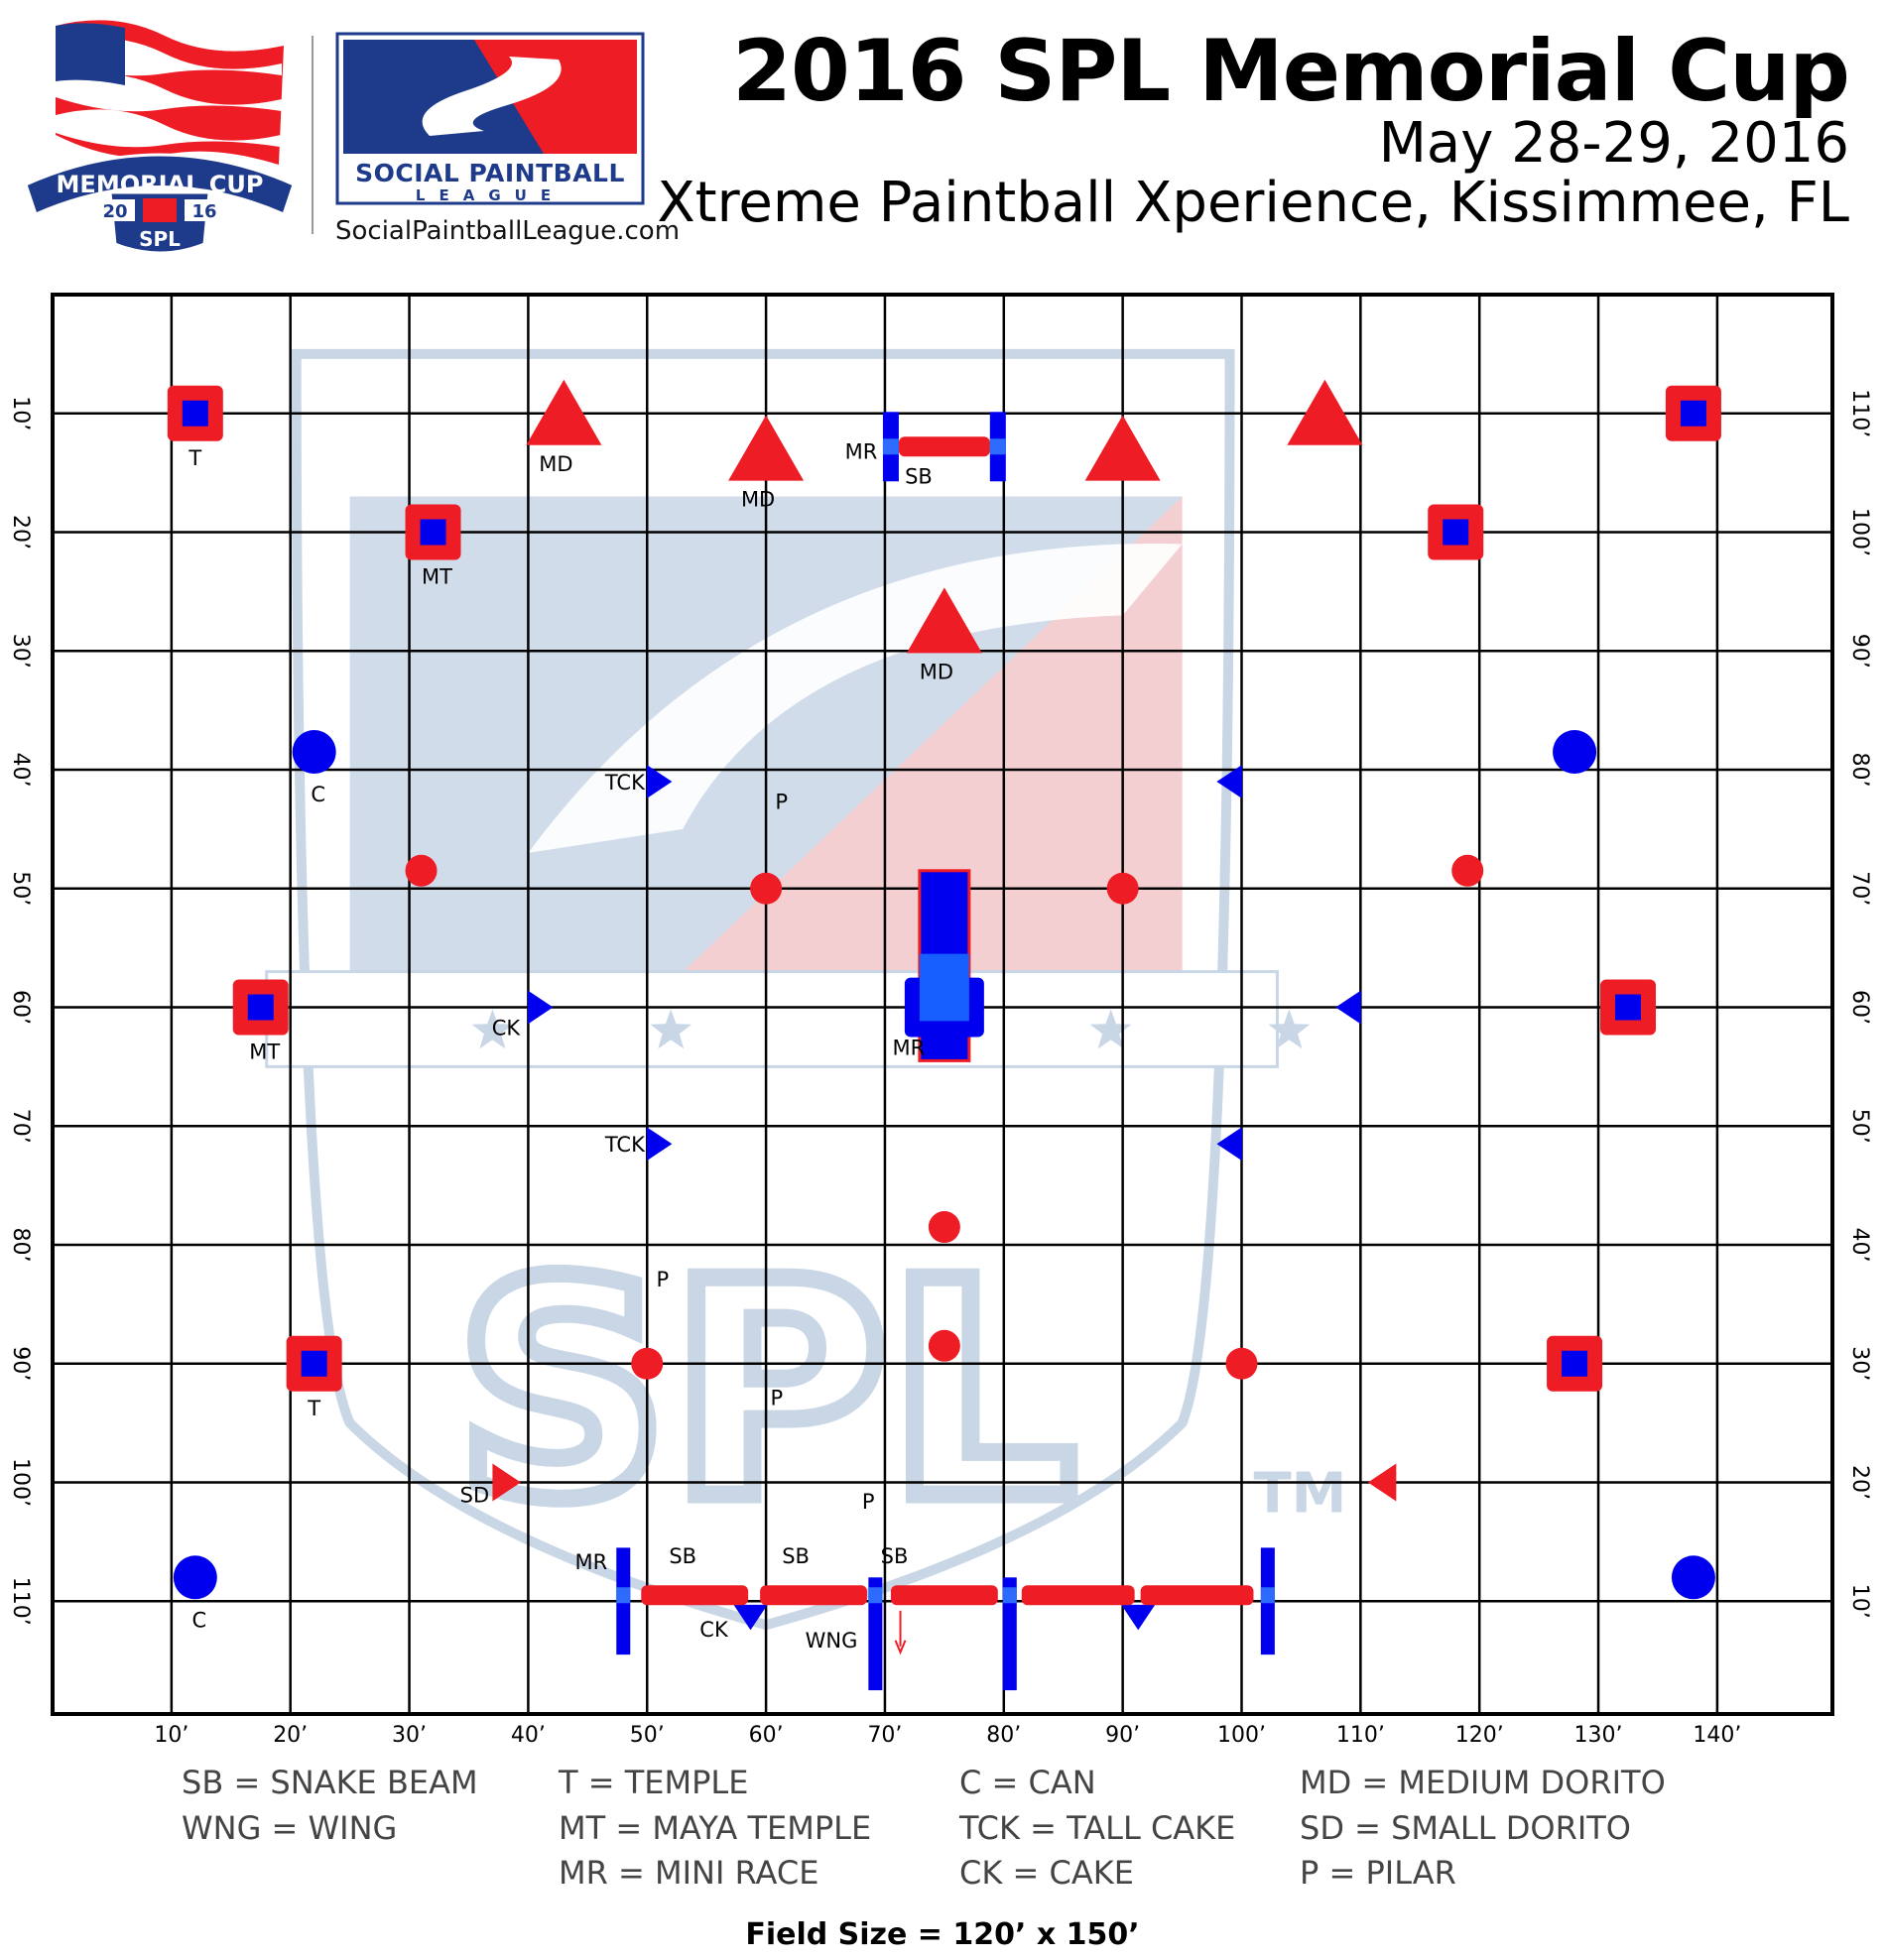 The width and height of the screenshot is (1885, 1960). What do you see at coordinates (490, 173) in the screenshot?
I see `spl-logo-name: SOCIAL PAINTBALL` at bounding box center [490, 173].